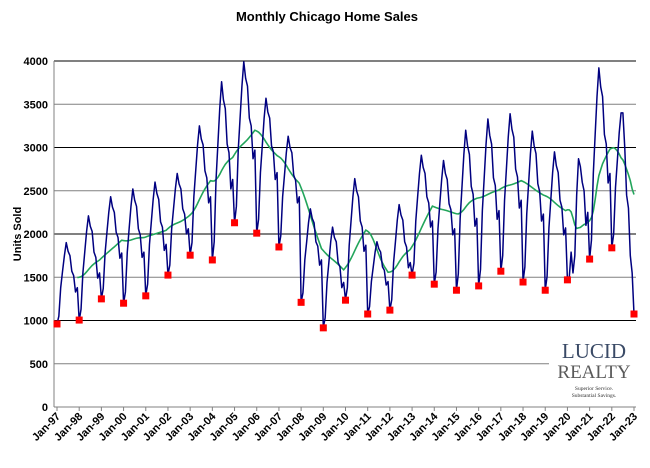 The width and height of the screenshot is (650, 468). Describe the element at coordinates (36, 322) in the screenshot. I see `y-tick-label-1000: 1000` at that location.